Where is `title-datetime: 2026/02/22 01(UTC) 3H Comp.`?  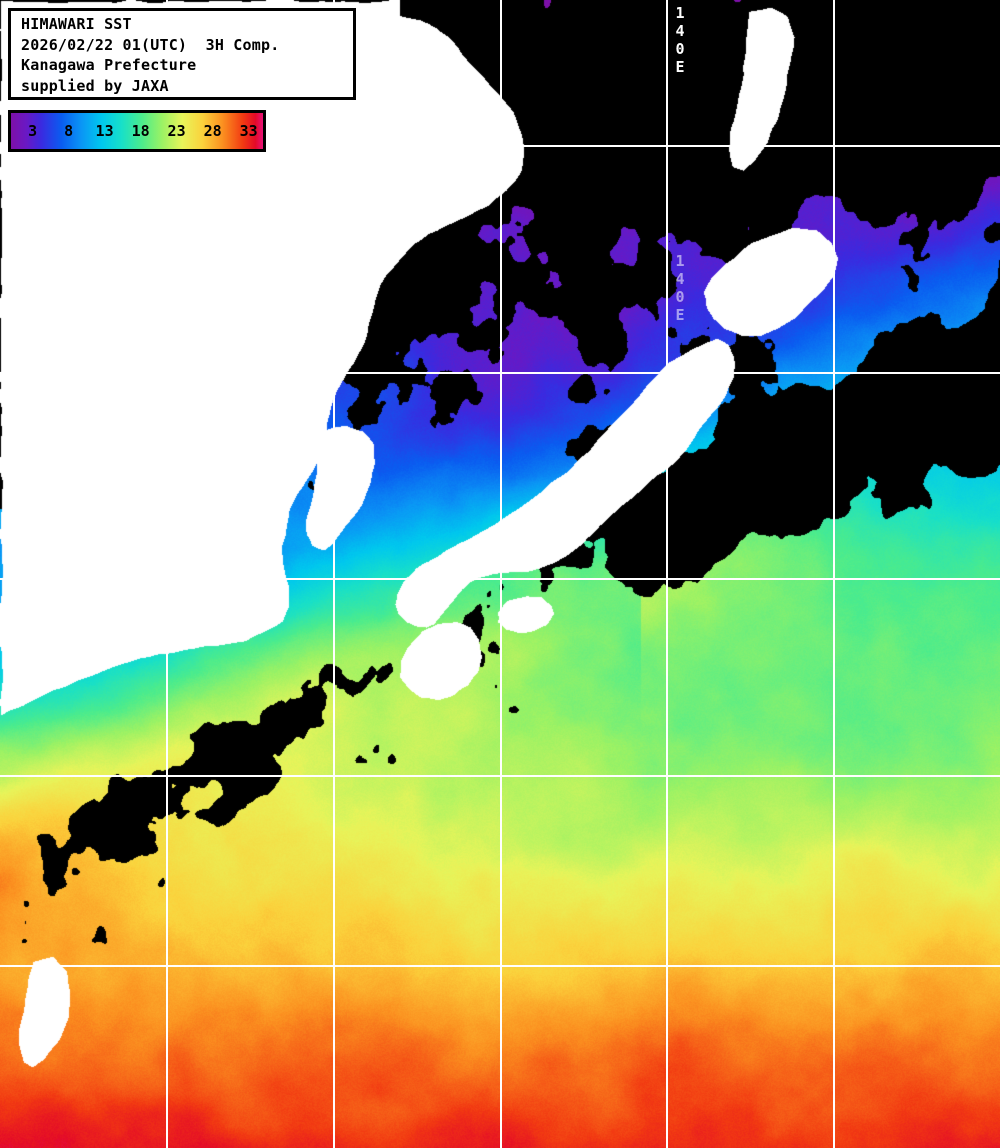 title-datetime: 2026/02/22 01(UTC) 3H Comp. is located at coordinates (150, 44).